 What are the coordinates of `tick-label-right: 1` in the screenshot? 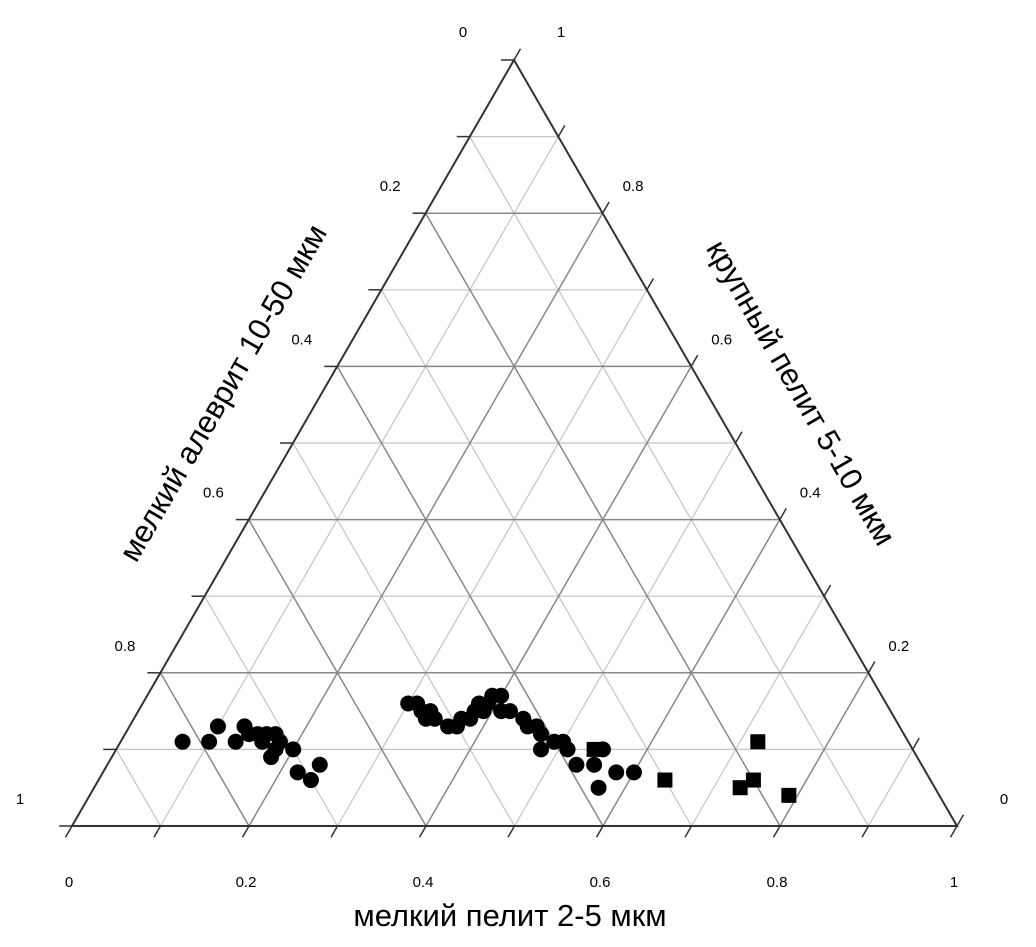 It's located at (561, 32).